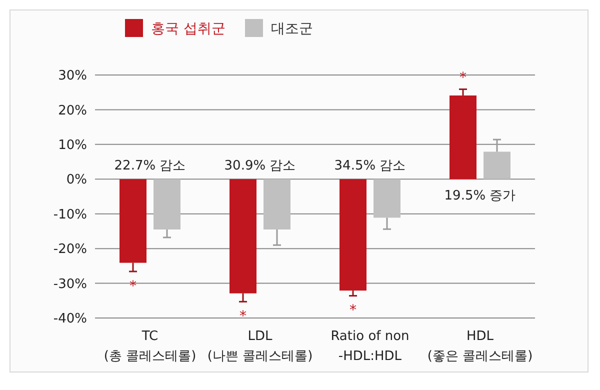  I want to click on y-tick-label: 30%, so click(72, 76).